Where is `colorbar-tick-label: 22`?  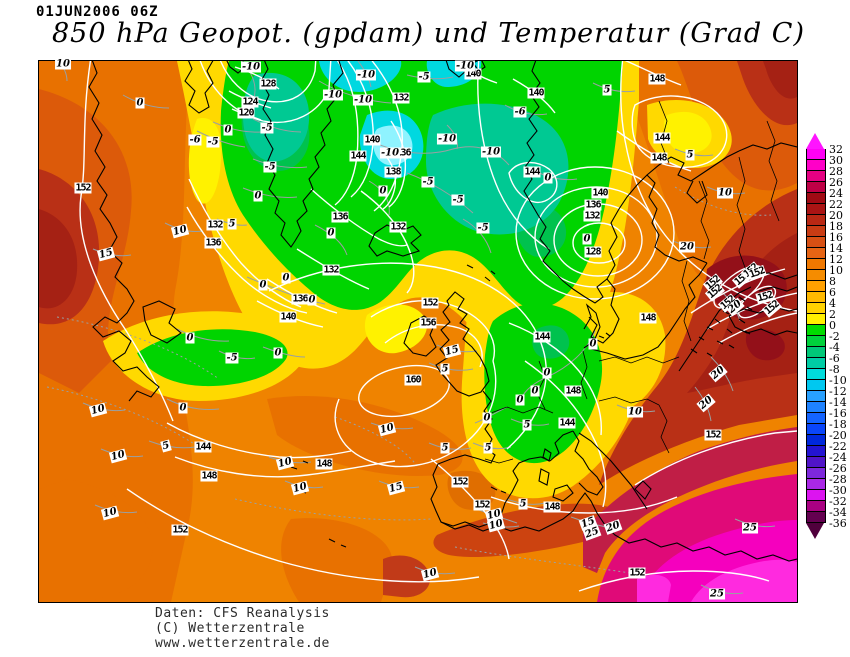 colorbar-tick-label: 22 is located at coordinates (836, 204).